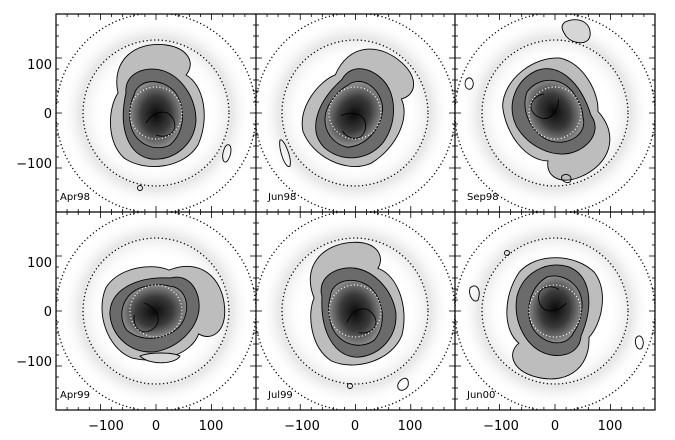 This screenshot has height=440, width=675. I want to click on panel-apr98: Apr98, so click(156, 113).